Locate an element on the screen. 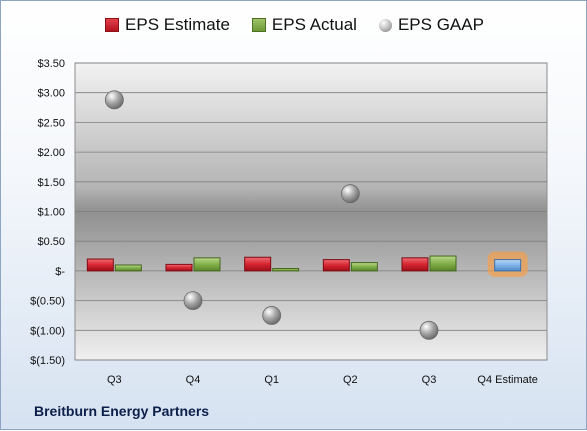 Image resolution: width=587 pixels, height=431 pixels. y-tick-label: $2.50 is located at coordinates (51, 123).